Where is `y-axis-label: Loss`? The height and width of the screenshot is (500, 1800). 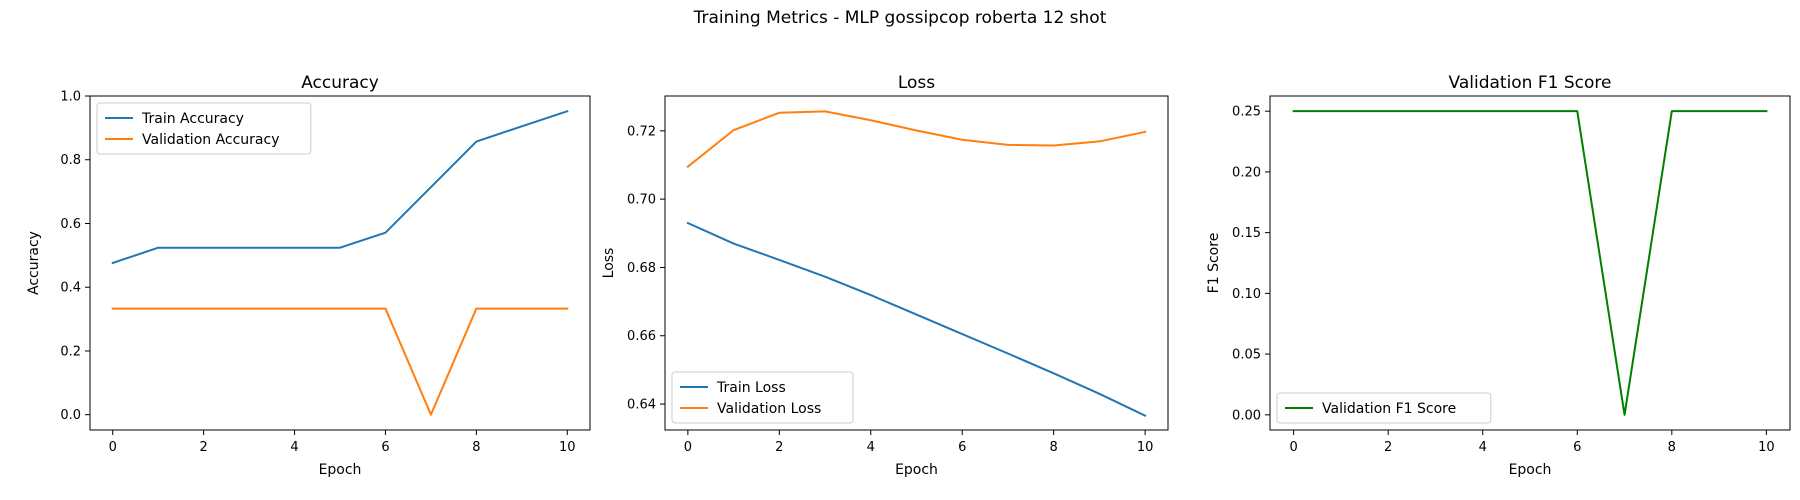 y-axis-label: Loss is located at coordinates (609, 263).